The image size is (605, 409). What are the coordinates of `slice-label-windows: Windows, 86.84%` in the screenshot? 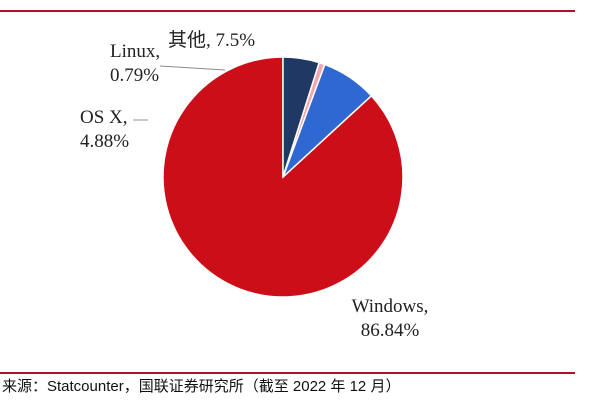 It's located at (390, 318).